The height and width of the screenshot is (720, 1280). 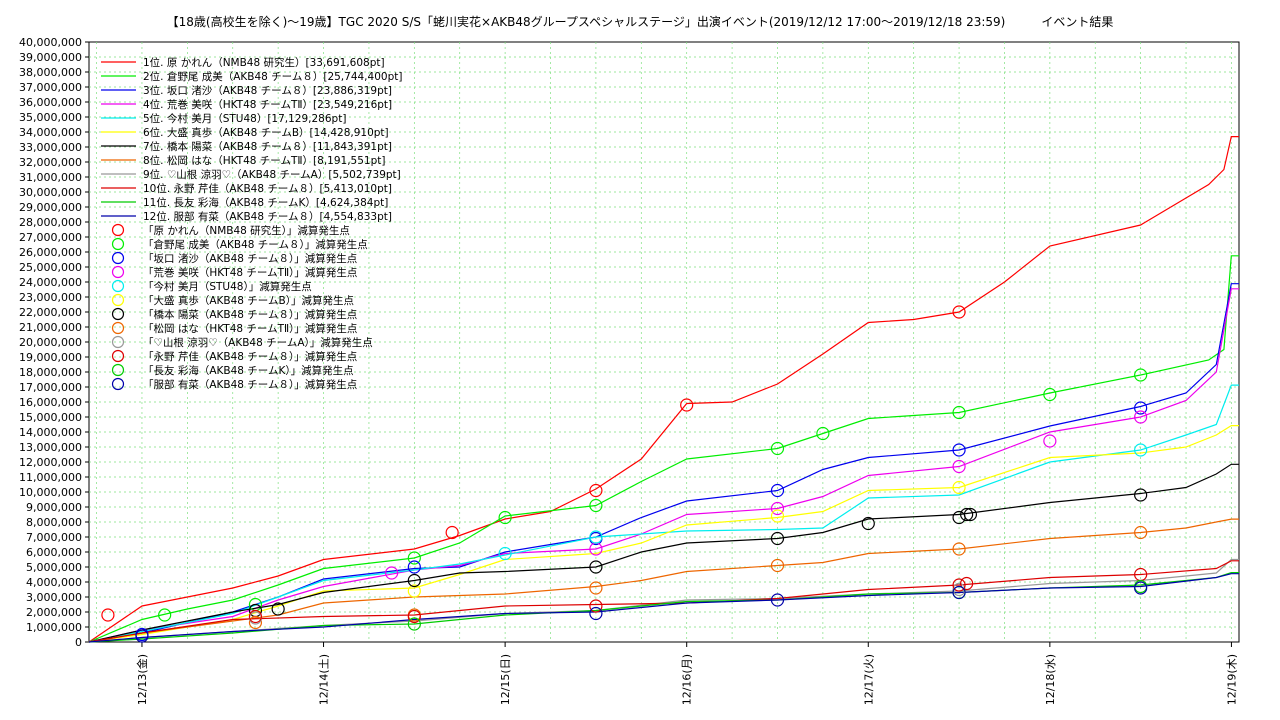 I want to click on legend-entry: 9位. ♡山根 涼羽♡（AKB48 チームA）[5,502,739pt], so click(x=272, y=174).